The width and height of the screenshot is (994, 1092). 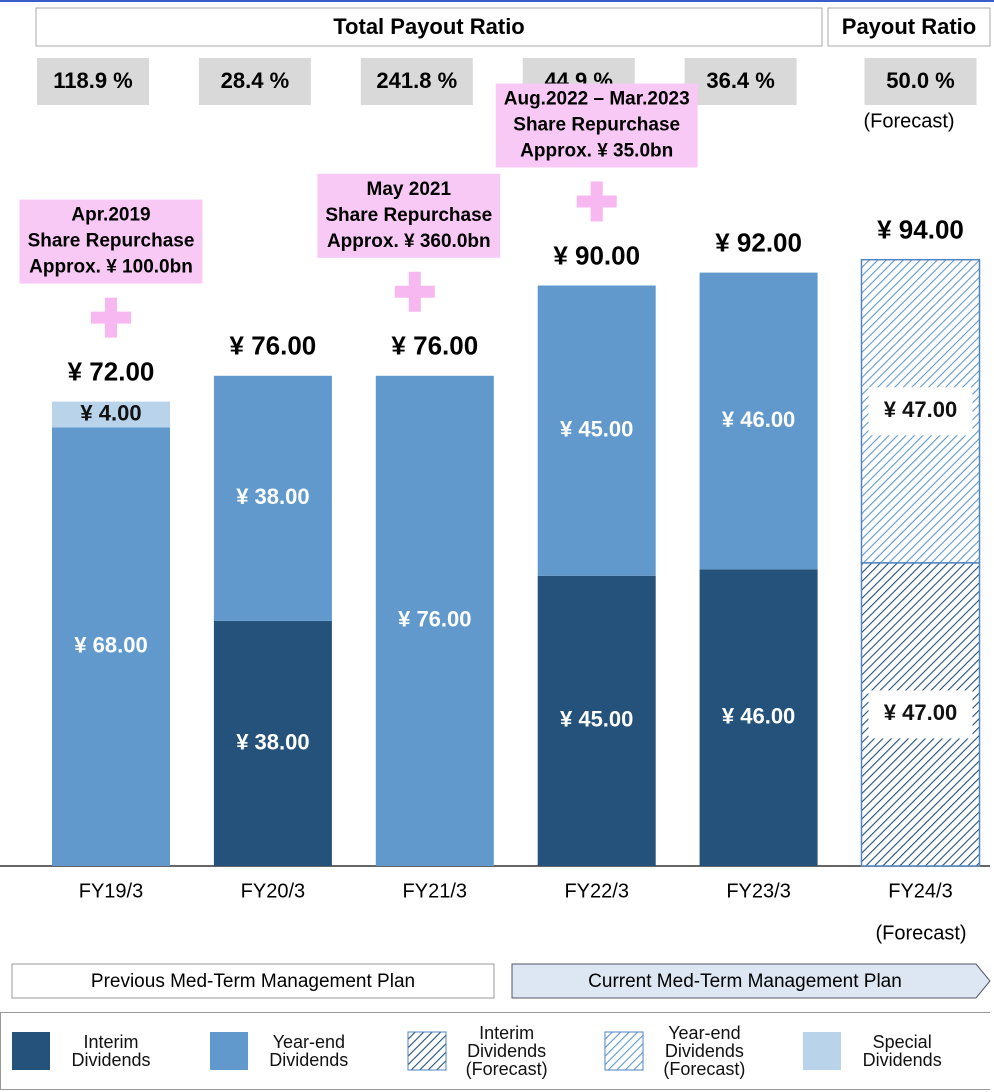 I want to click on total-label: ¥ 92.00, so click(x=758, y=242).